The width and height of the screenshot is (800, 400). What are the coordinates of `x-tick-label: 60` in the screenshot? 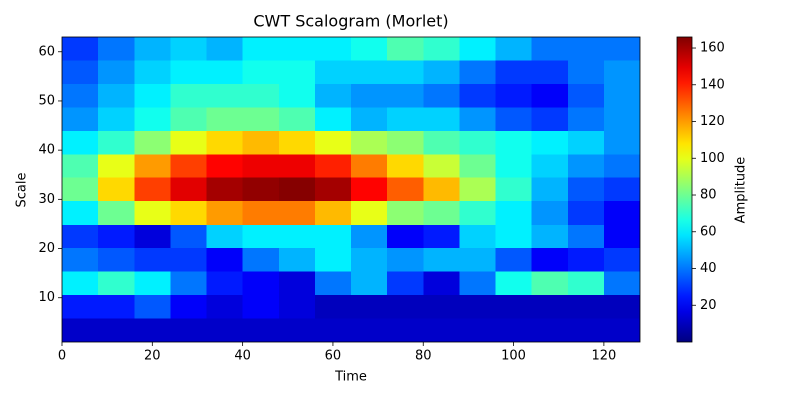 It's located at (333, 356).